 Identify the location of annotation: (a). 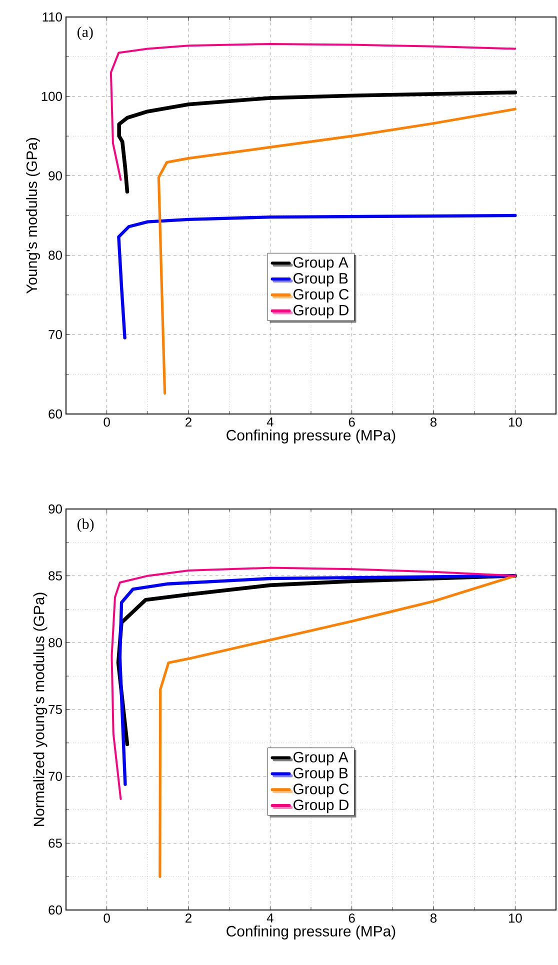
(85, 33).